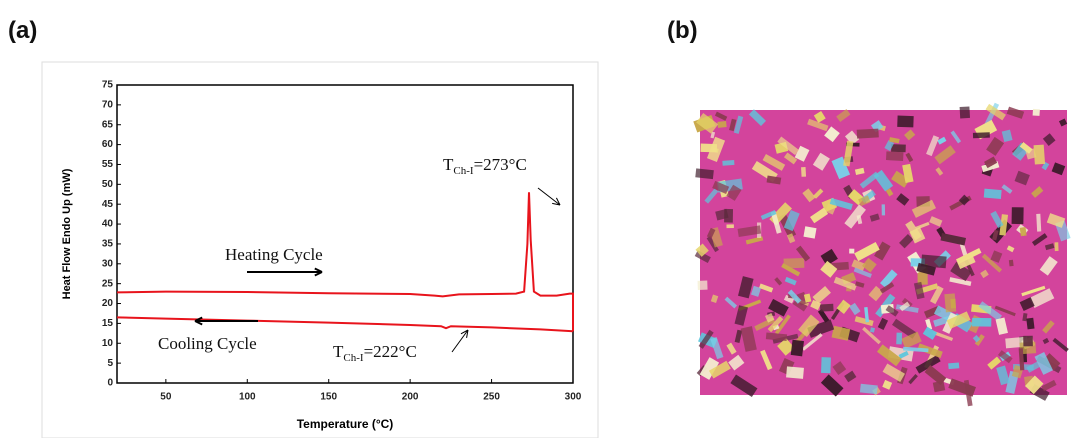  What do you see at coordinates (166, 397) in the screenshot?
I see `x-tick-label: 50` at bounding box center [166, 397].